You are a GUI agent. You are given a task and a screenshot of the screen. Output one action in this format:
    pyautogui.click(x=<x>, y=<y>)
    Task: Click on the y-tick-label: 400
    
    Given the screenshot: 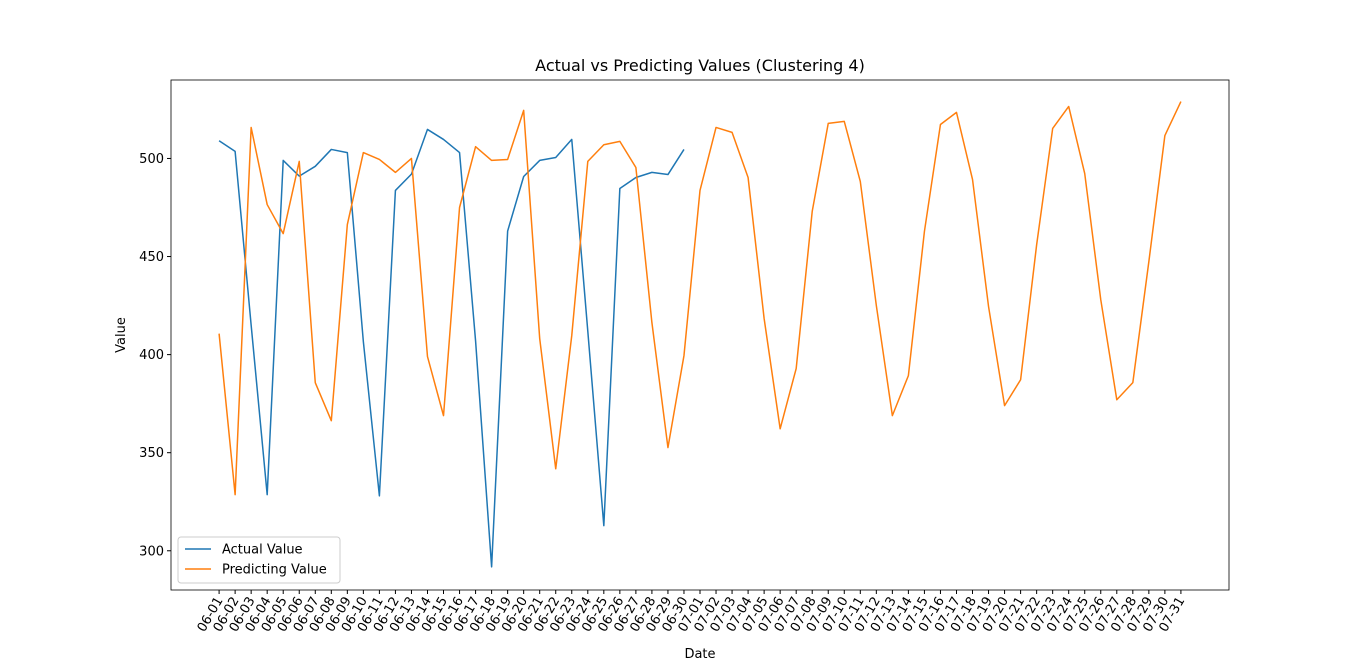 What is the action you would take?
    pyautogui.click(x=151, y=355)
    